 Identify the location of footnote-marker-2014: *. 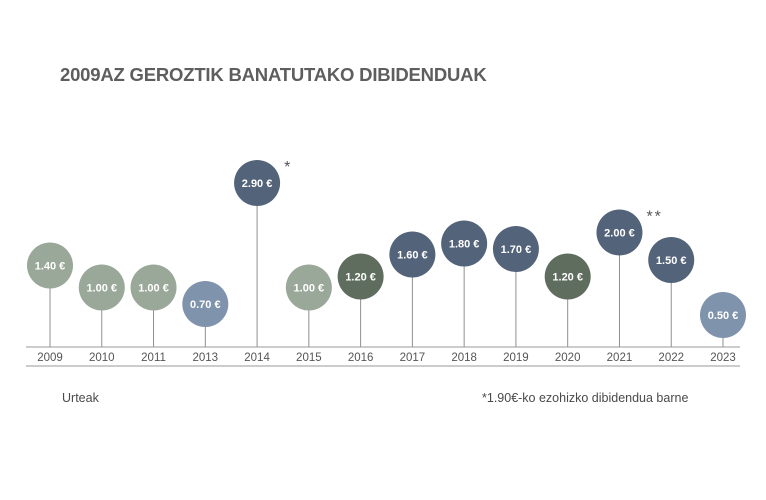
(288, 167).